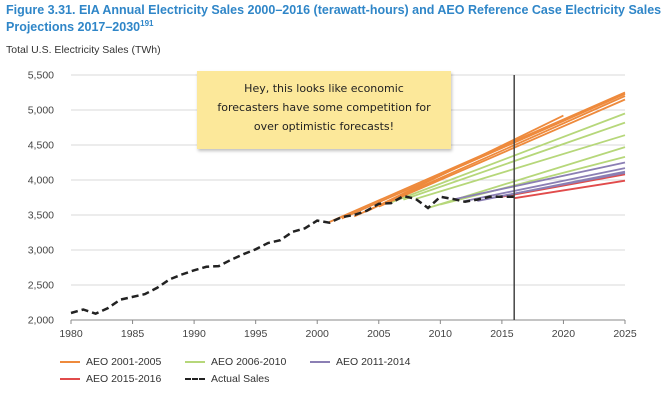 This screenshot has height=403, width=668. What do you see at coordinates (502, 334) in the screenshot?
I see `x-tick-label: 2015` at bounding box center [502, 334].